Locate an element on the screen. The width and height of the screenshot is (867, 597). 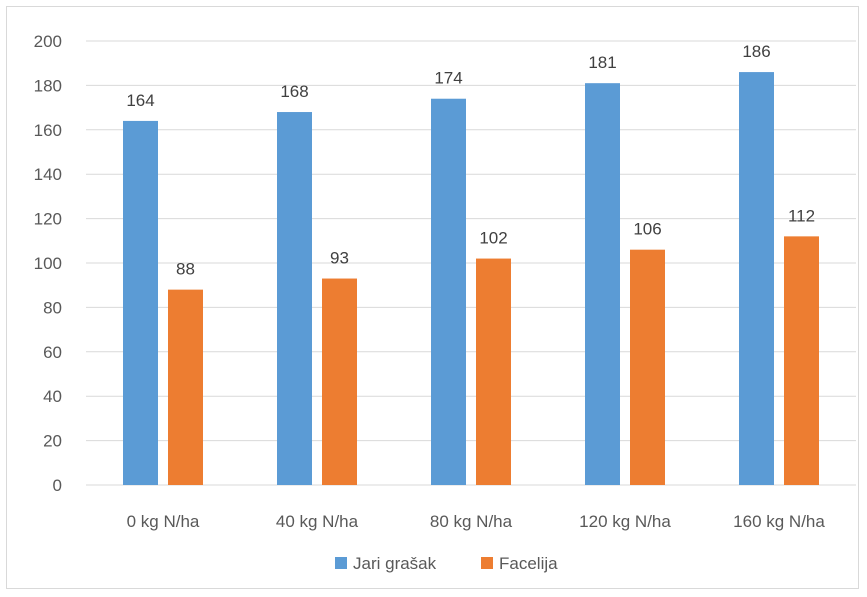
data-label: 174 is located at coordinates (448, 78).